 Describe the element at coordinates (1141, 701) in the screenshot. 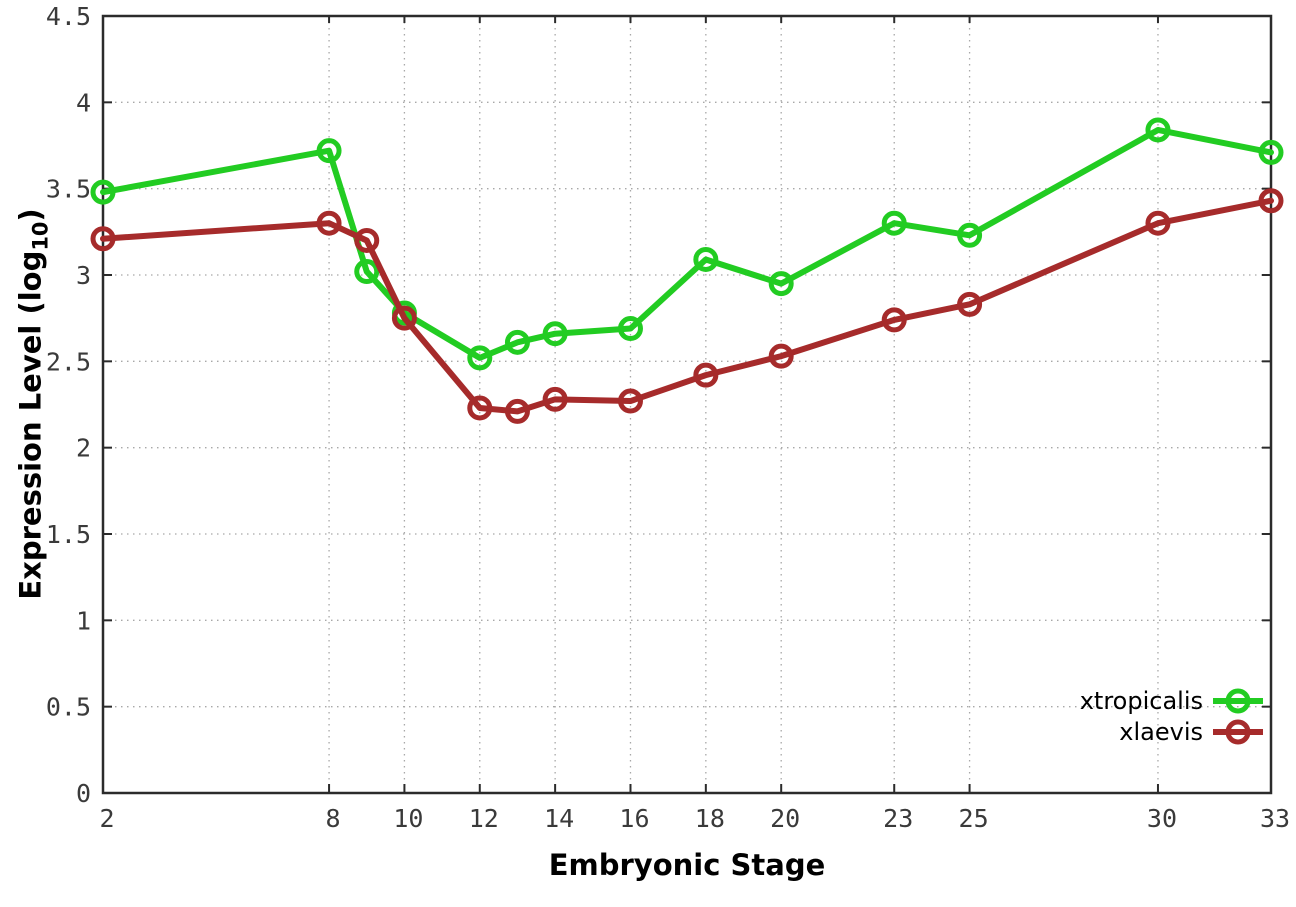

I see `legend-label-xtropicalis: xtropicalis` at that location.